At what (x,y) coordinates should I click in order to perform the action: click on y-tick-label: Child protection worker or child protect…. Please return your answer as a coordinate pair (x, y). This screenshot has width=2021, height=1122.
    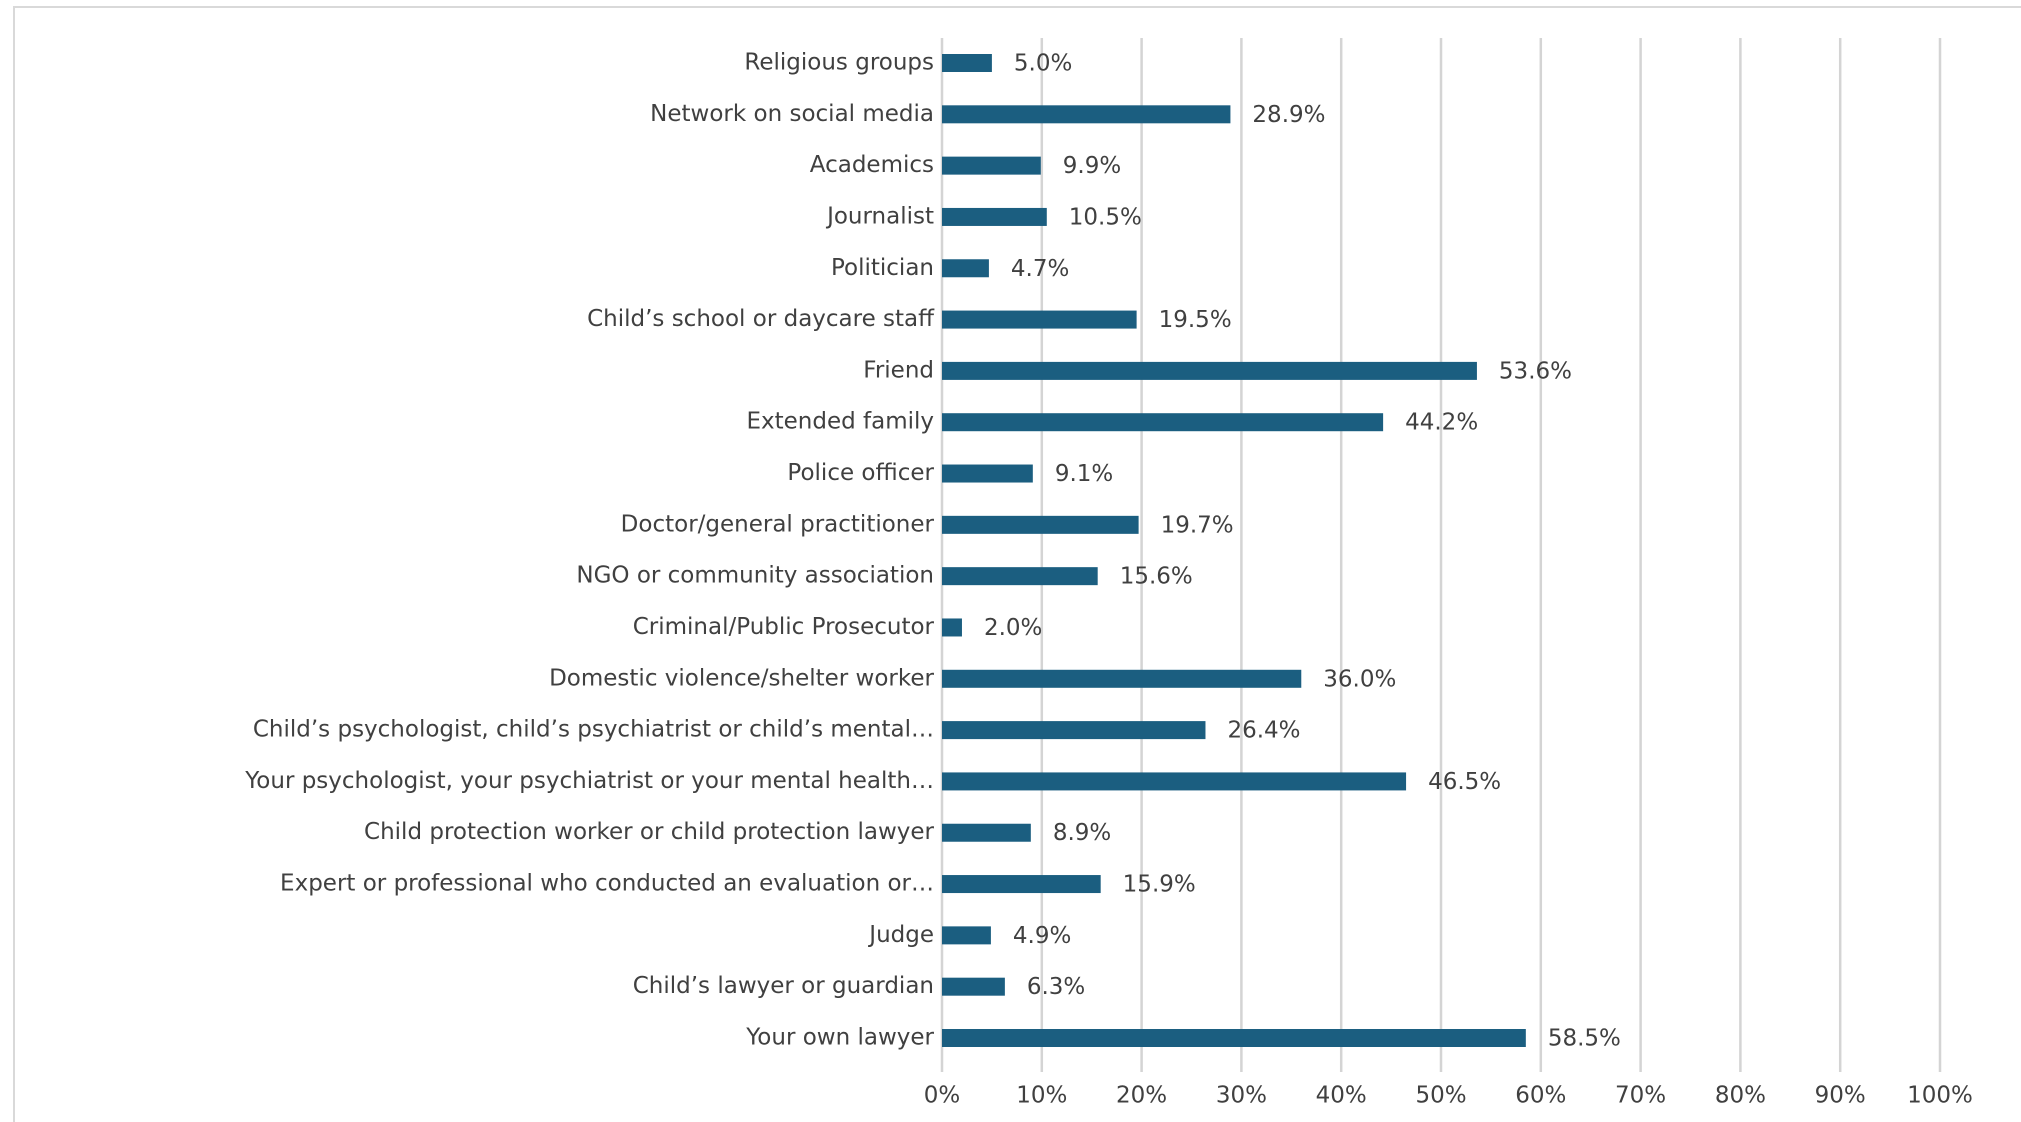
    Looking at the image, I should click on (649, 832).